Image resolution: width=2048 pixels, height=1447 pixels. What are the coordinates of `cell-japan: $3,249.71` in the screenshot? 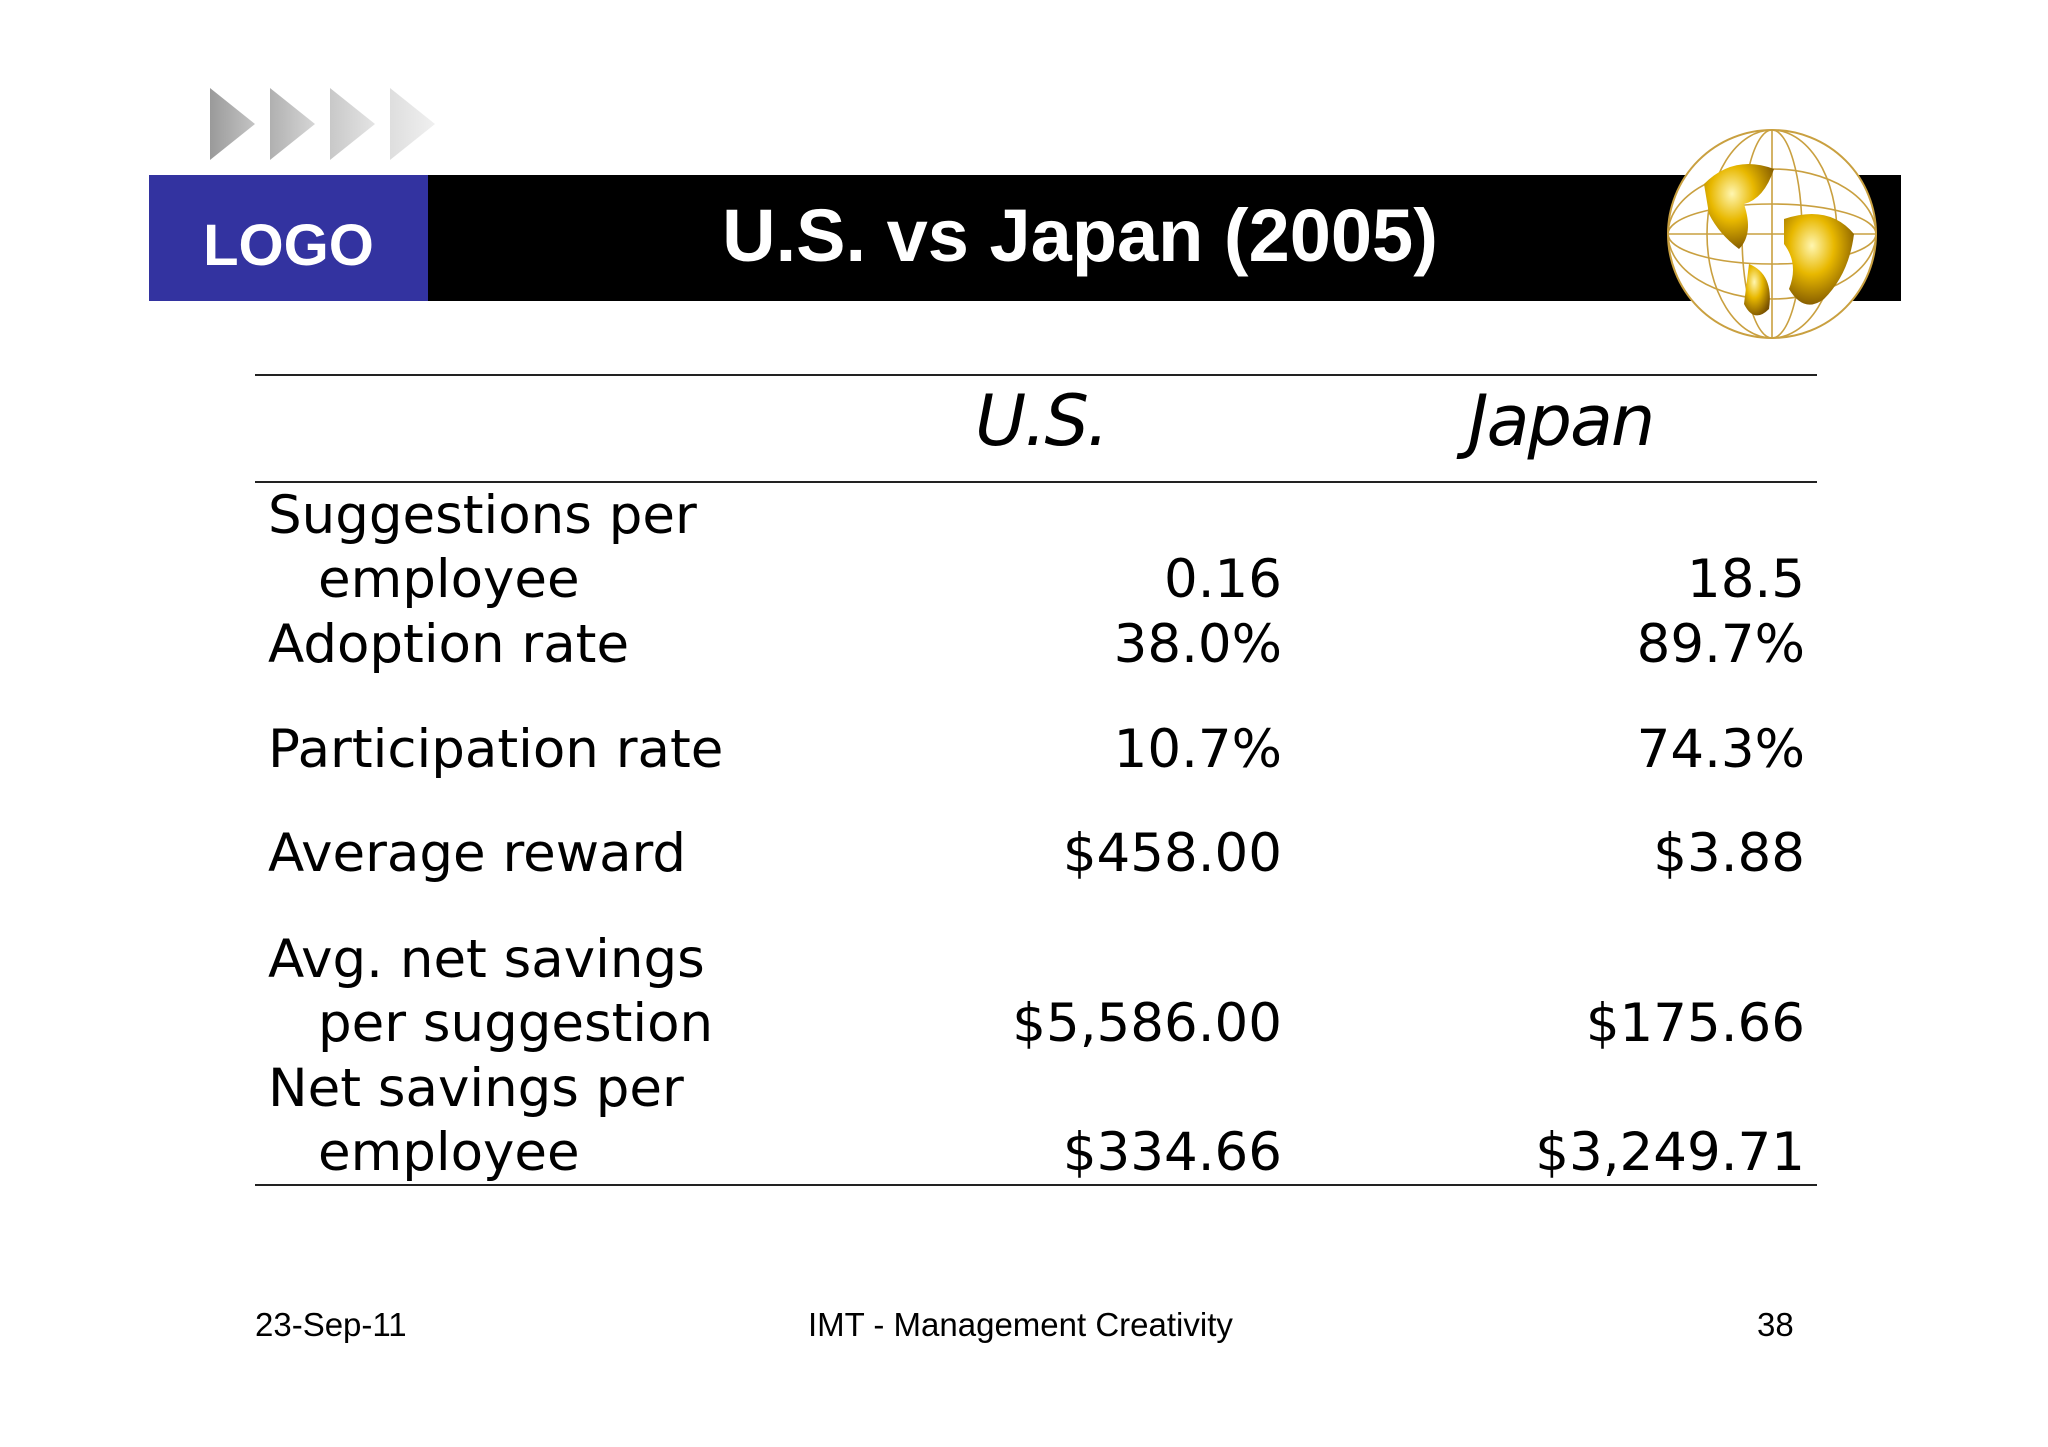 It's located at (1670, 1152).